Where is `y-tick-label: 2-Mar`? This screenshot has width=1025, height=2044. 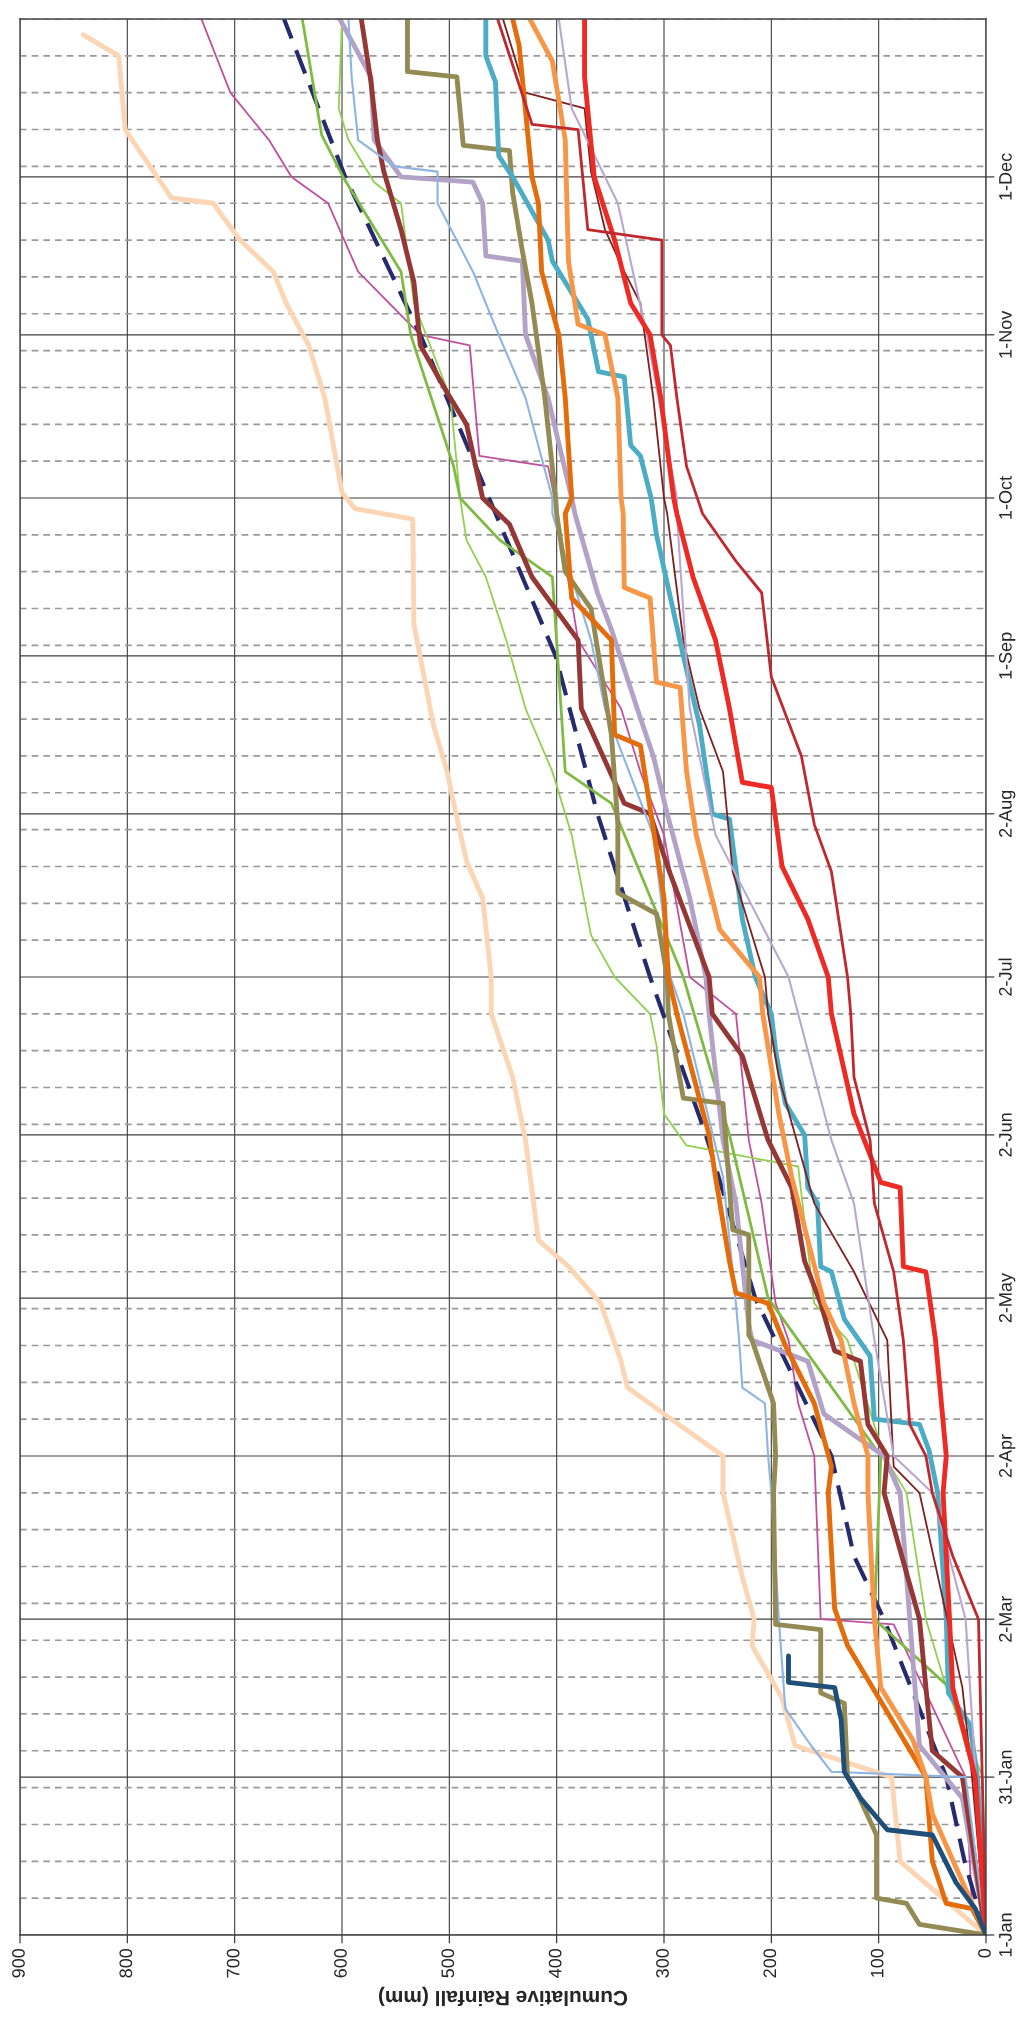 y-tick-label: 2-Mar is located at coordinates (1005, 1618).